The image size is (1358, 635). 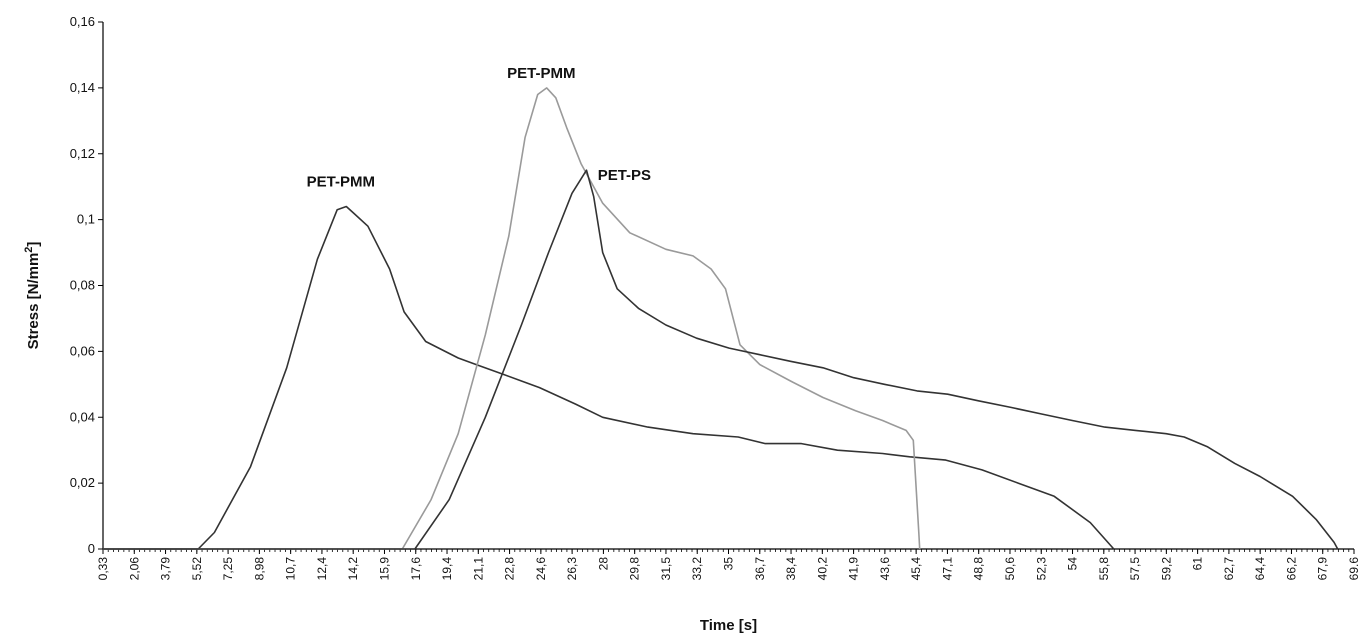 What do you see at coordinates (197, 569) in the screenshot?
I see `x-tick-label: 5,52` at bounding box center [197, 569].